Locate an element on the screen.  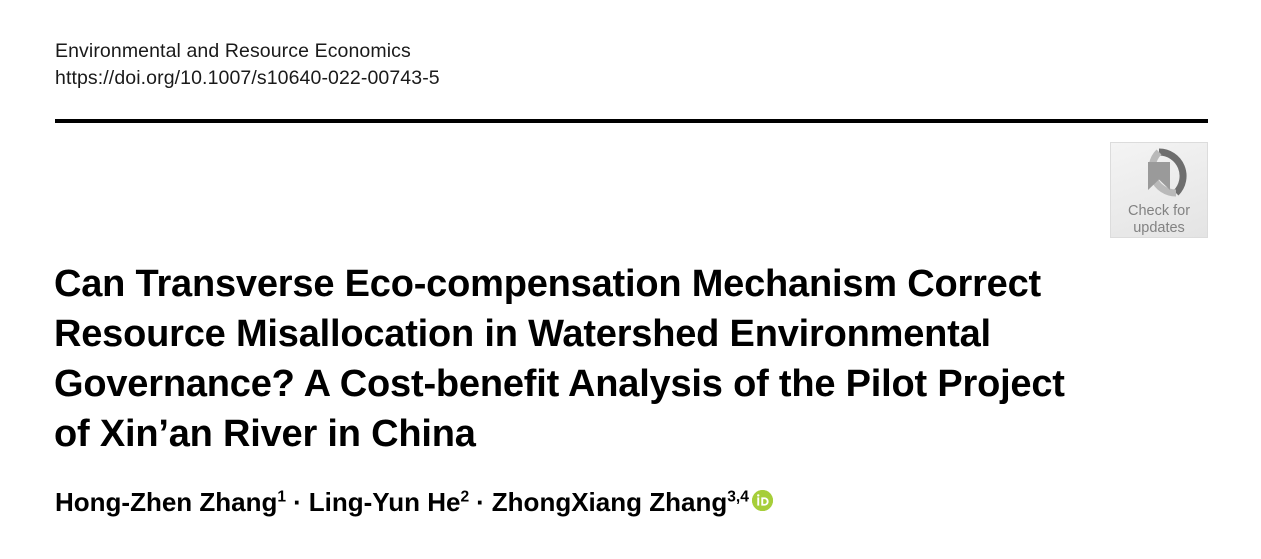
check-for-updates-badge: Check for updates is located at coordinates (1159, 190).